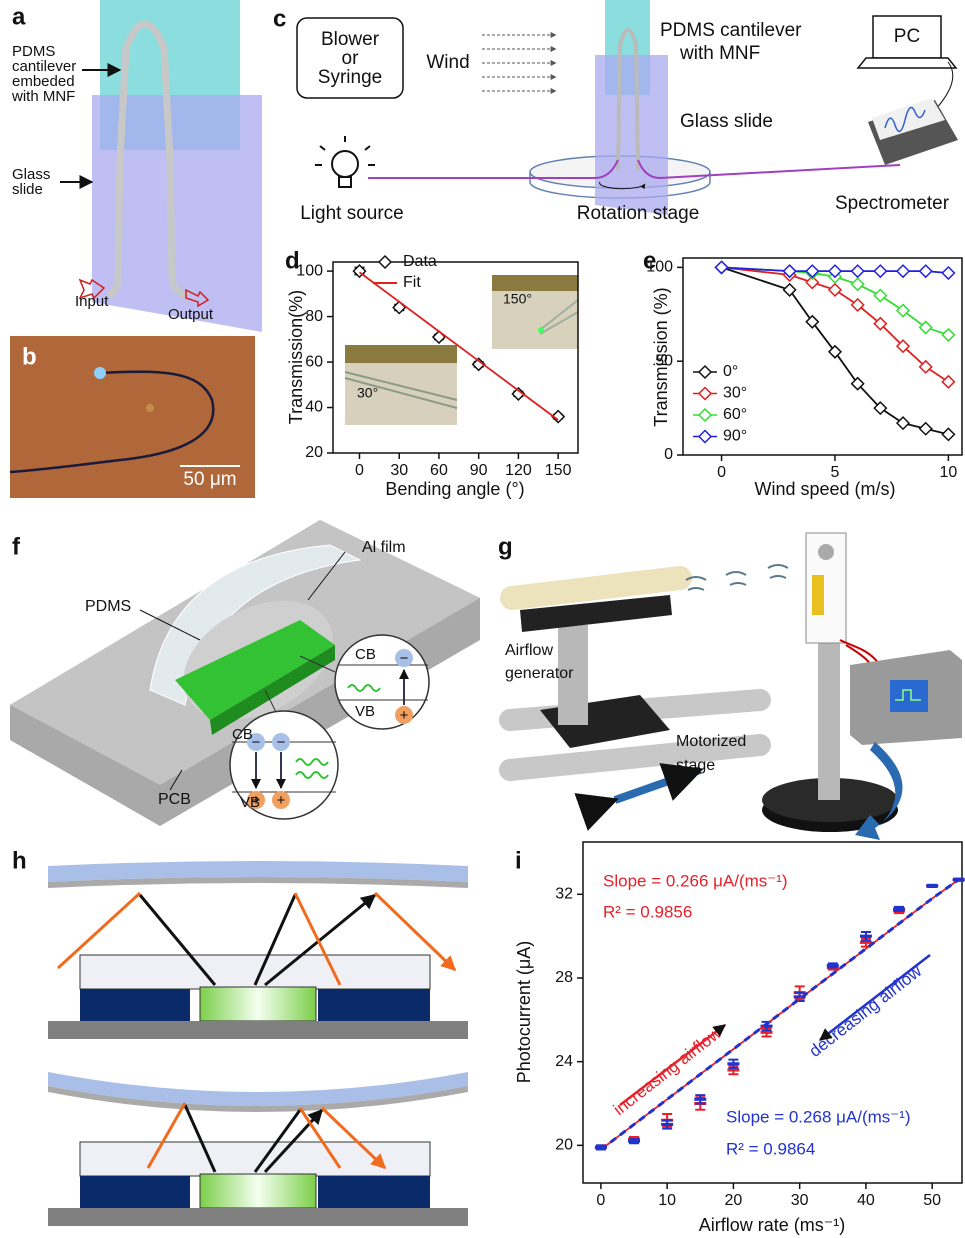 The width and height of the screenshot is (965, 1238). I want to click on panel-g: g Airflow generator Motorized stage, so click(730, 686).